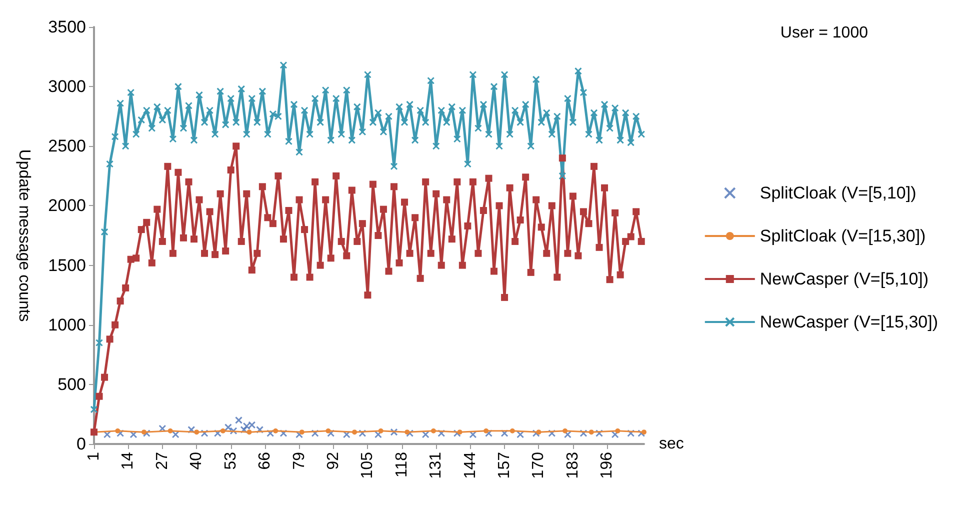  What do you see at coordinates (265, 461) in the screenshot?
I see `x-tick-label: 66` at bounding box center [265, 461].